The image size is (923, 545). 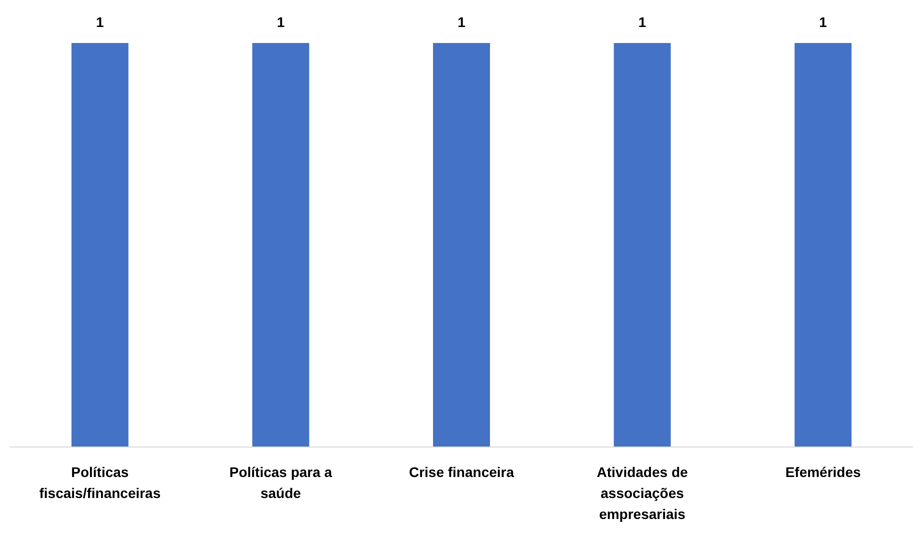 What do you see at coordinates (461, 472) in the screenshot?
I see `x-tick-label: Crise financeira` at bounding box center [461, 472].